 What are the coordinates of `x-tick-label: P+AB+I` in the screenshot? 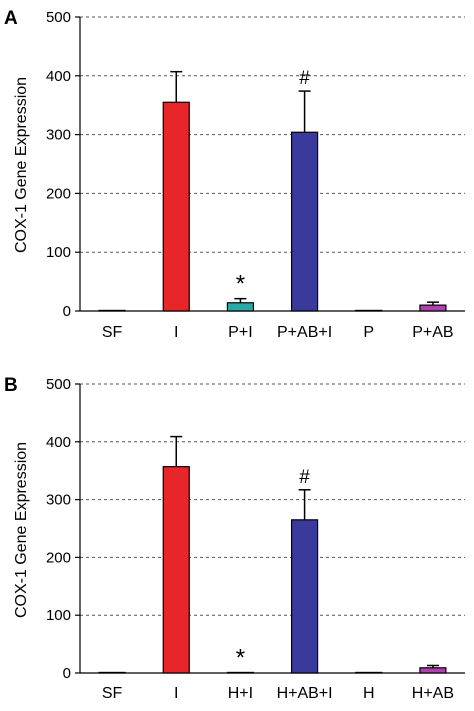 It's located at (304, 332).